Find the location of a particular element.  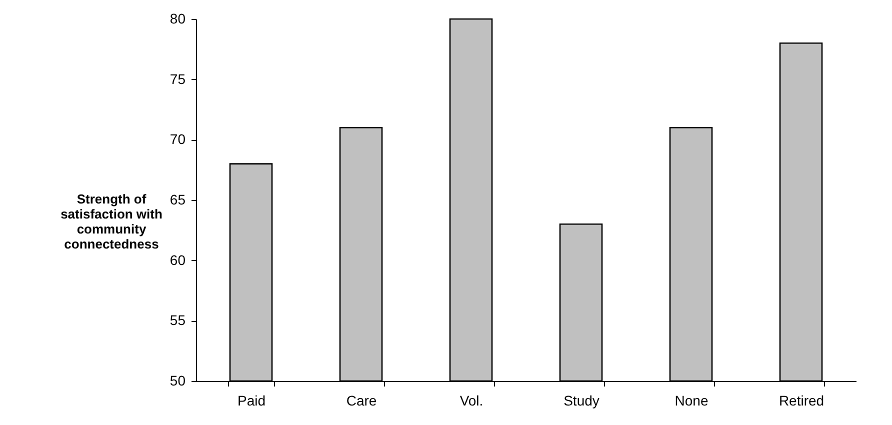

x-tick-label: Vol. is located at coordinates (472, 400).